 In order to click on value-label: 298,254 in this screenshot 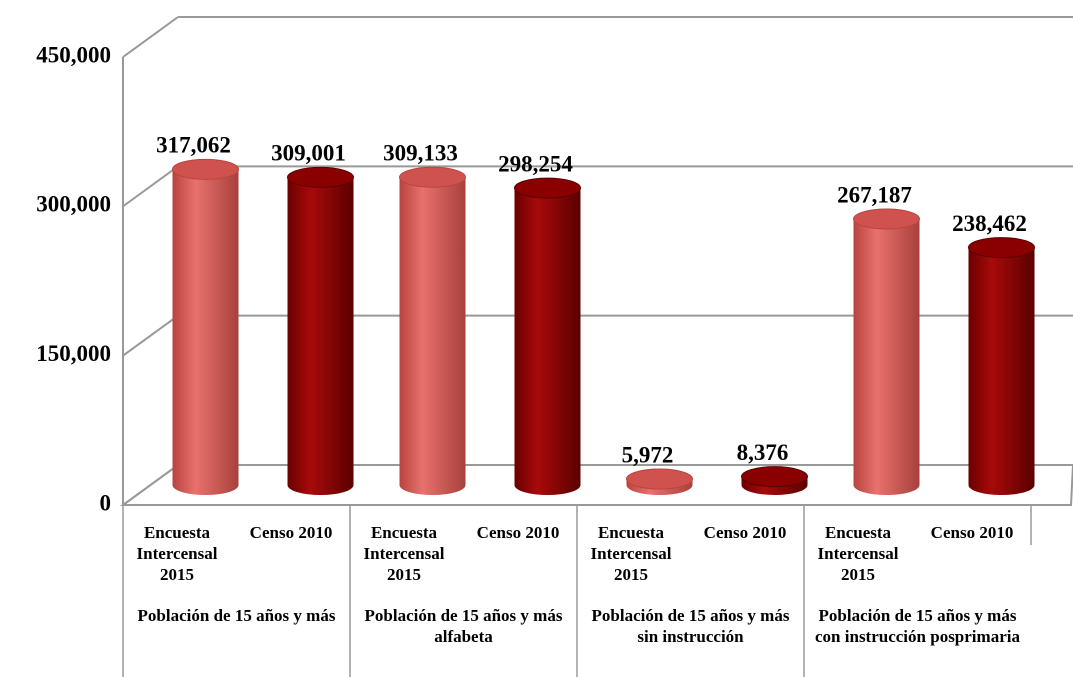, I will do `click(535, 163)`.